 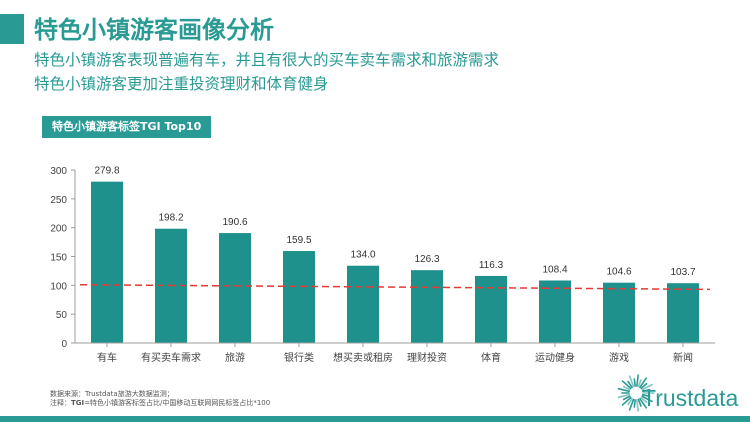 What do you see at coordinates (491, 357) in the screenshot?
I see `x-tick-label: 体育` at bounding box center [491, 357].